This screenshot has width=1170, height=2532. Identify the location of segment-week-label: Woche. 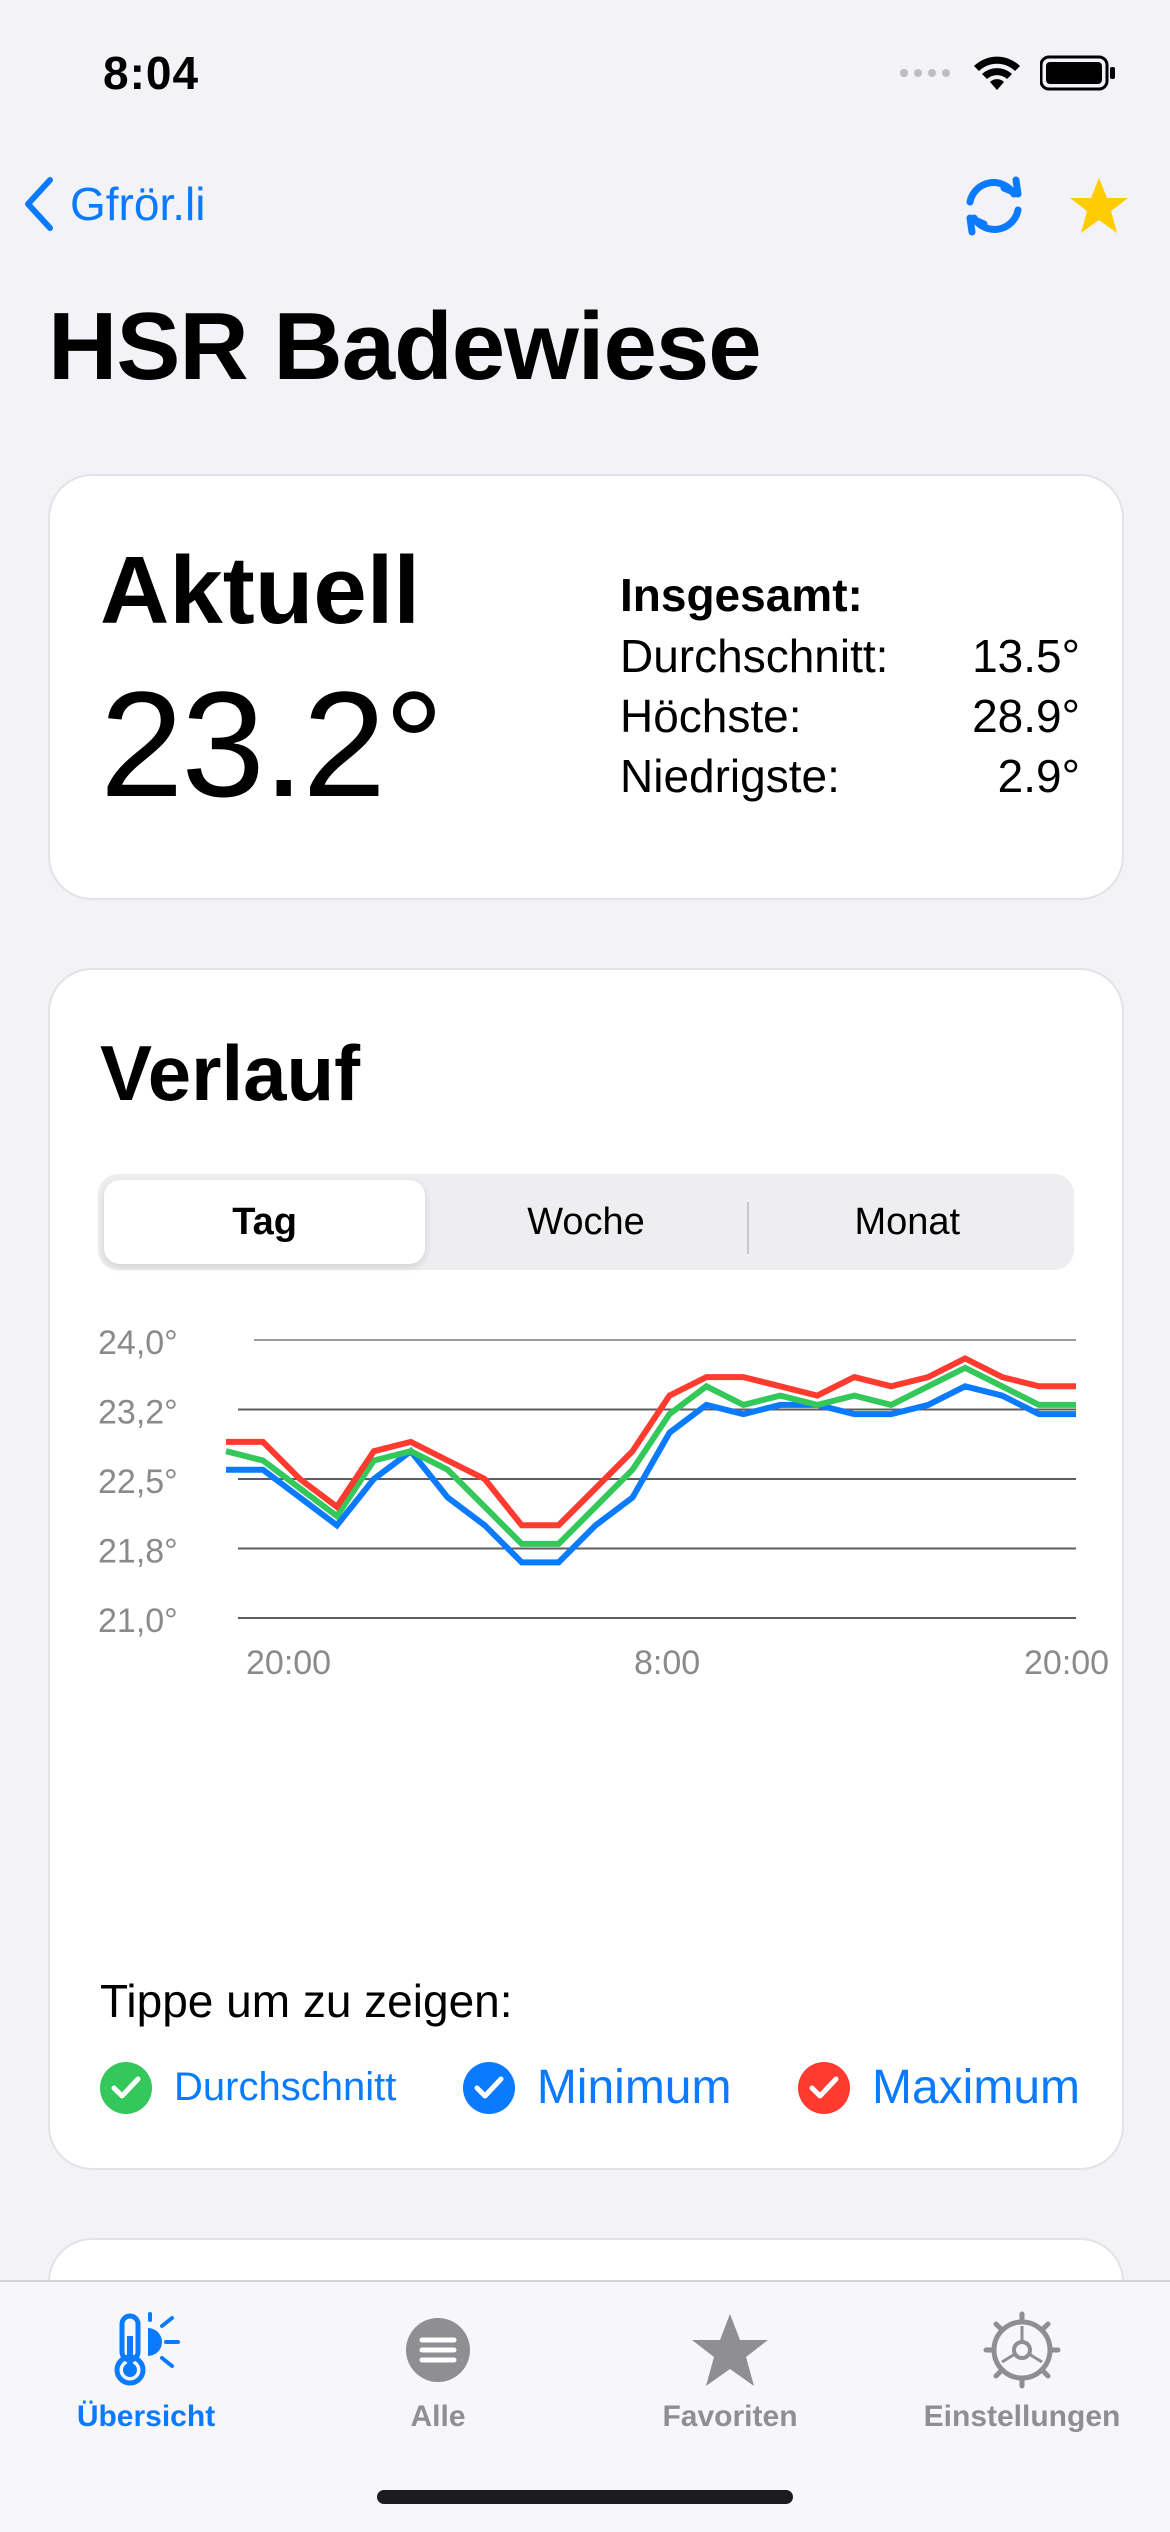
(586, 1221).